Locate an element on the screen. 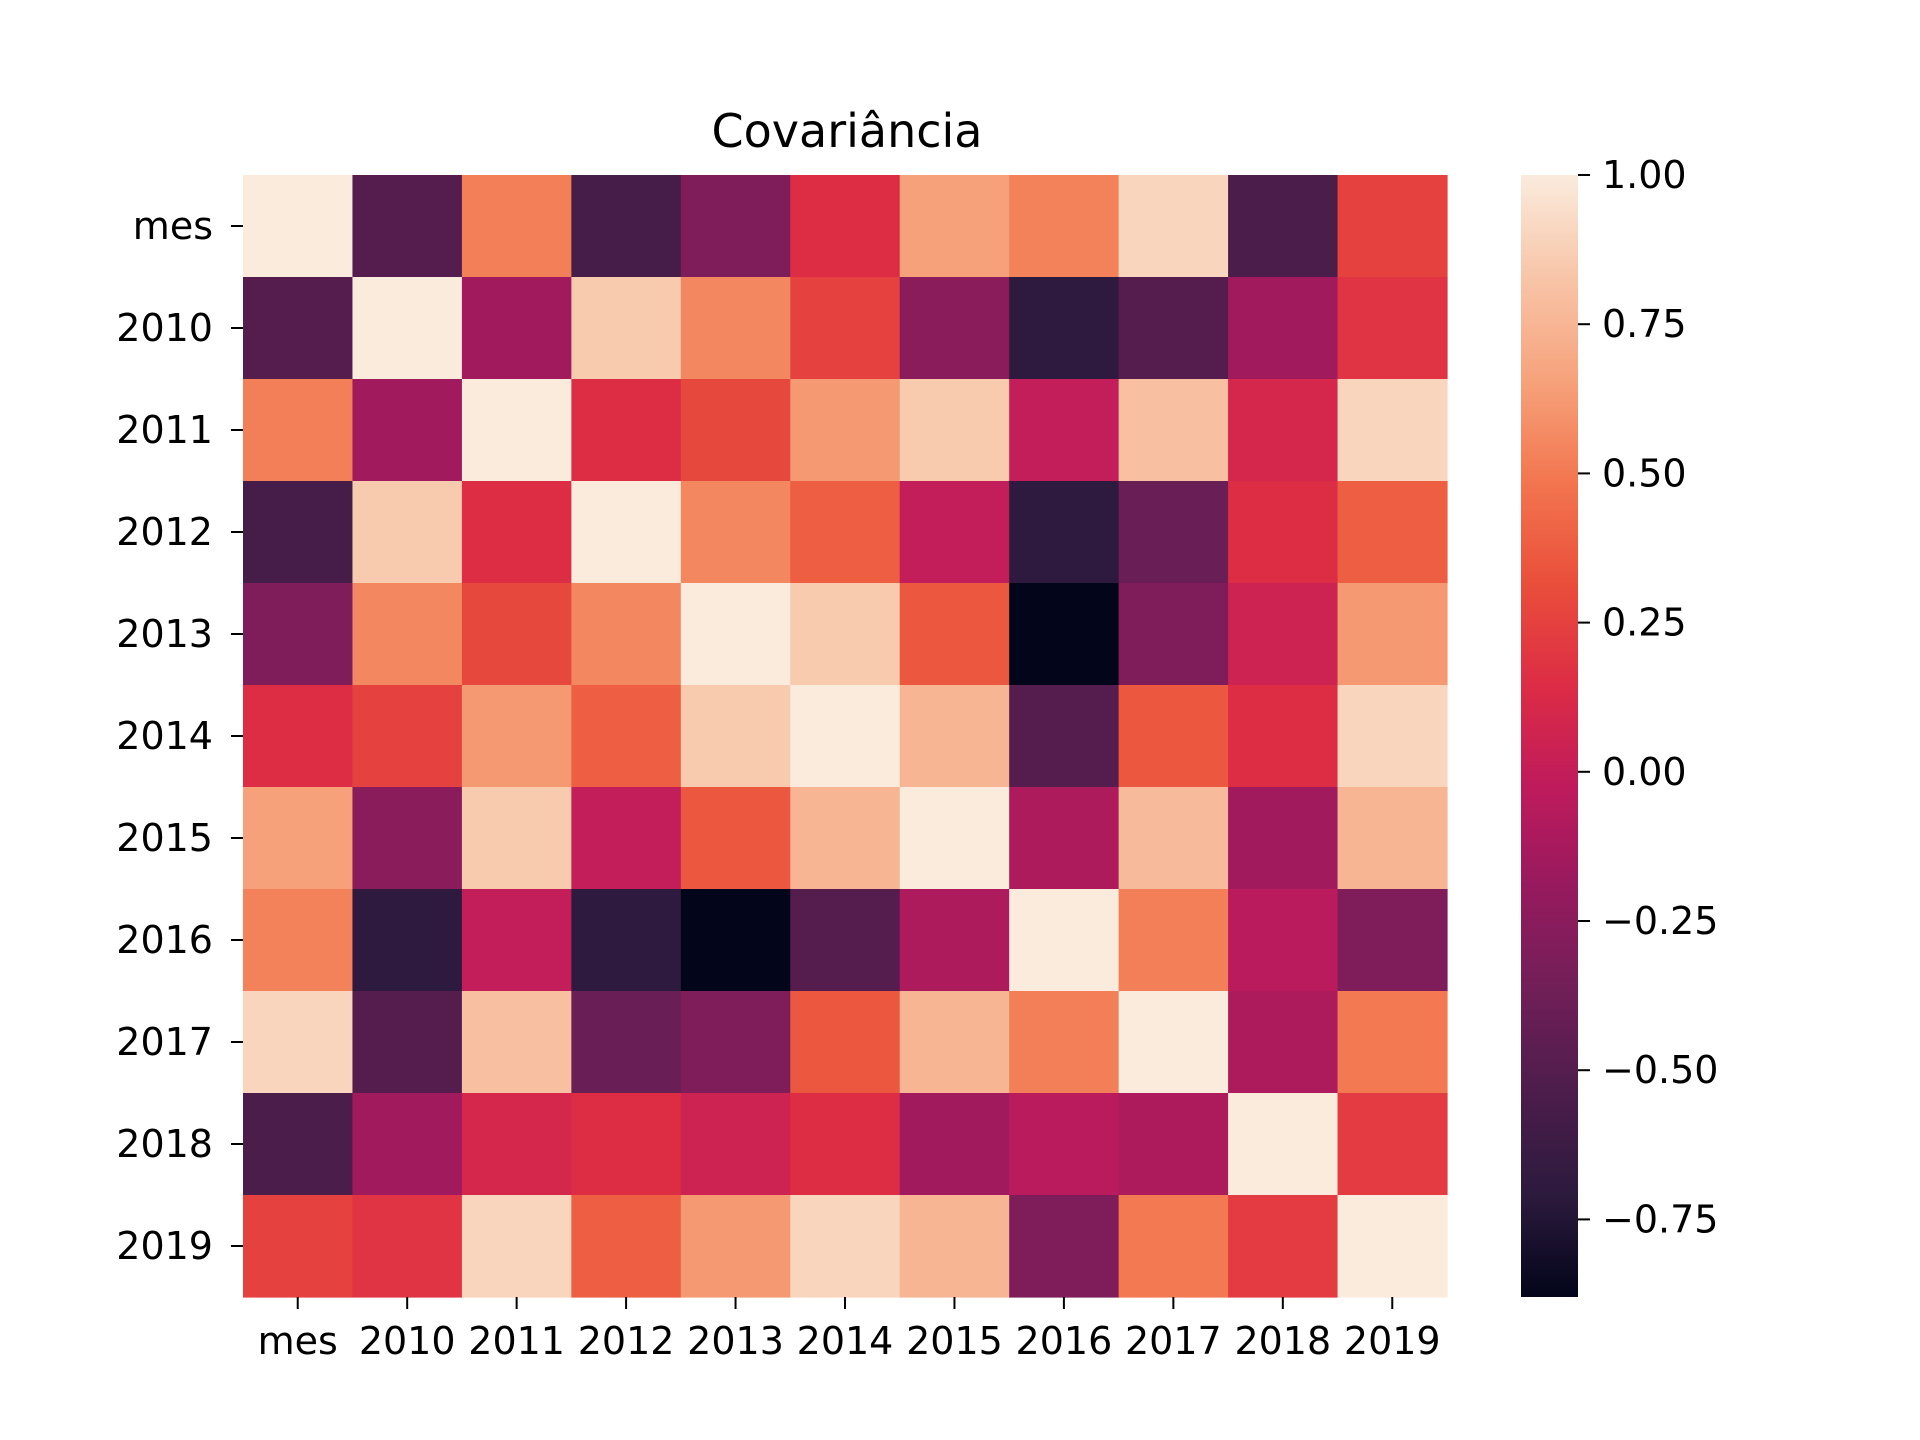 This screenshot has width=1920, height=1440. x-tick-label: 2014 is located at coordinates (845, 1341).